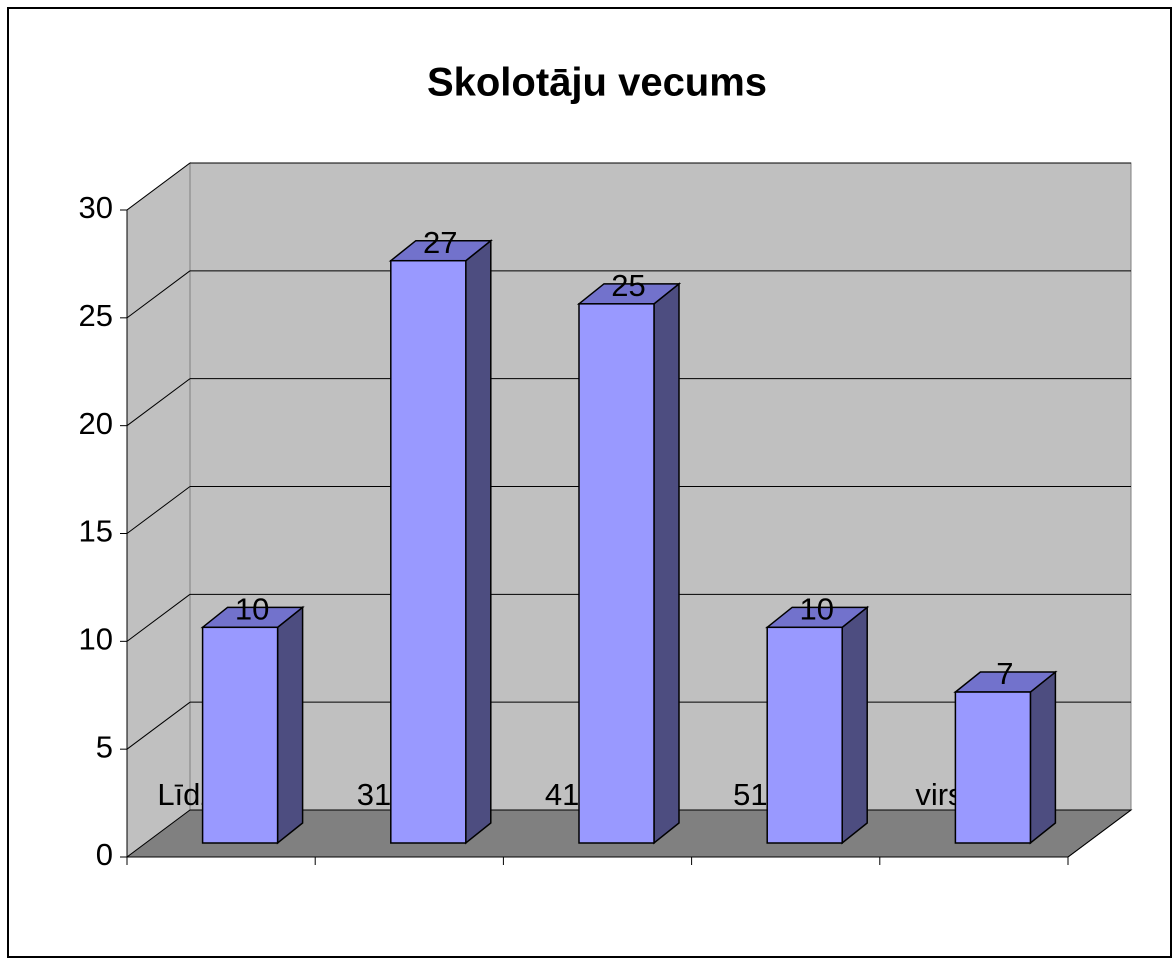  What do you see at coordinates (104, 854) in the screenshot?
I see `y-tick-label: 0` at bounding box center [104, 854].